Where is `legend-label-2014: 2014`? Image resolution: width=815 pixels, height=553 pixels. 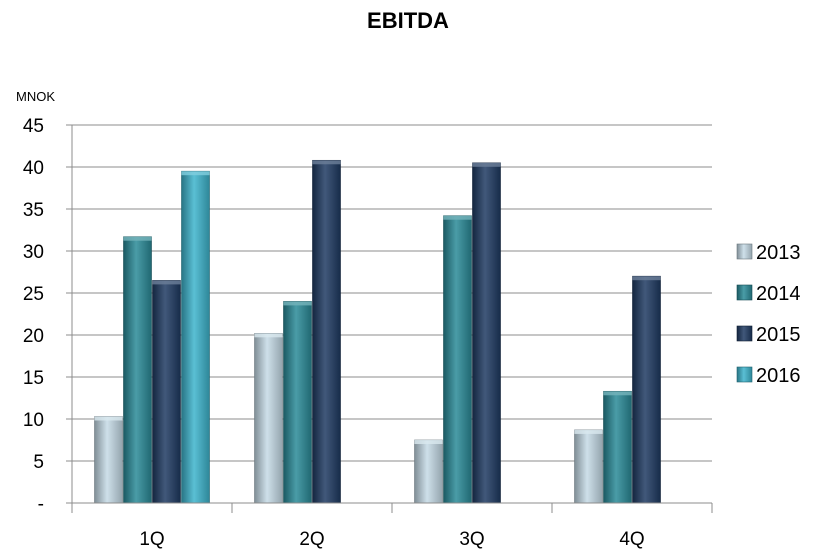 legend-label-2014: 2014 is located at coordinates (778, 294).